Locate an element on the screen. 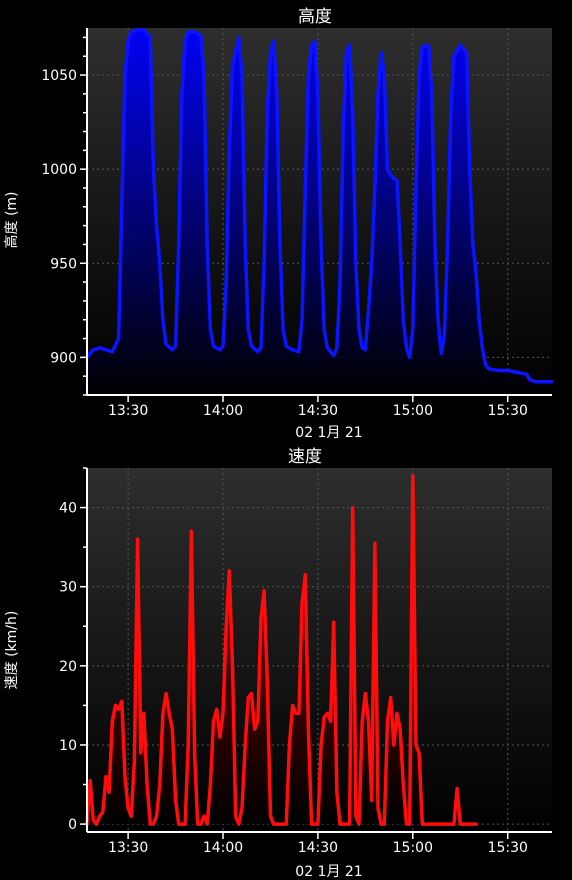 The width and height of the screenshot is (572, 880). speed-chart-title: 速度 is located at coordinates (305, 457).